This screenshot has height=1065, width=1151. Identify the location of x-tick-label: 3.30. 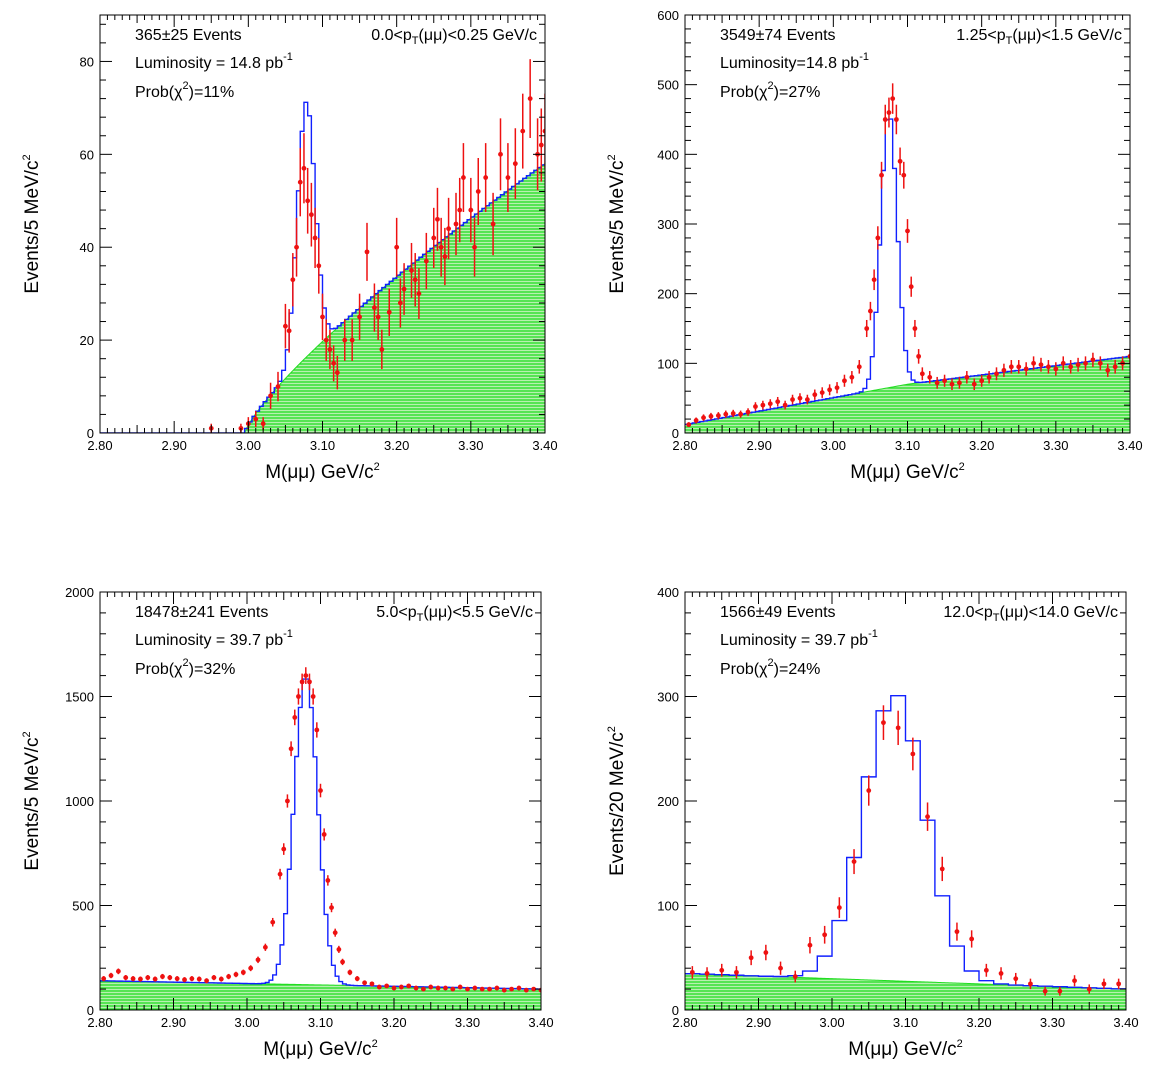
(1052, 1022).